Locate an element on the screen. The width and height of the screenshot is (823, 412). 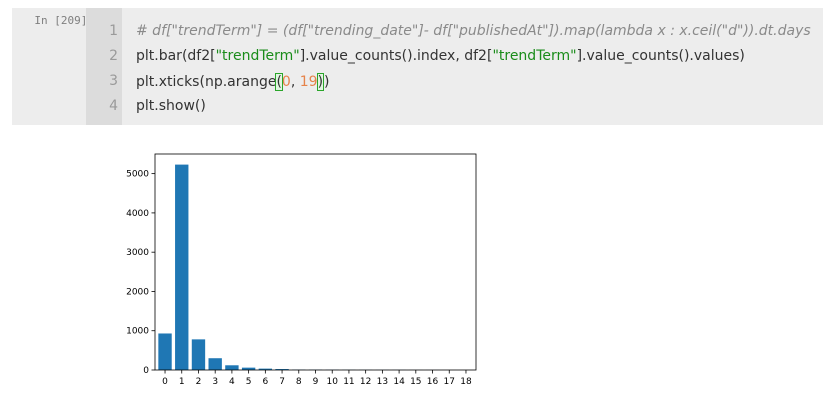
x-tick-label: 3 is located at coordinates (215, 382).